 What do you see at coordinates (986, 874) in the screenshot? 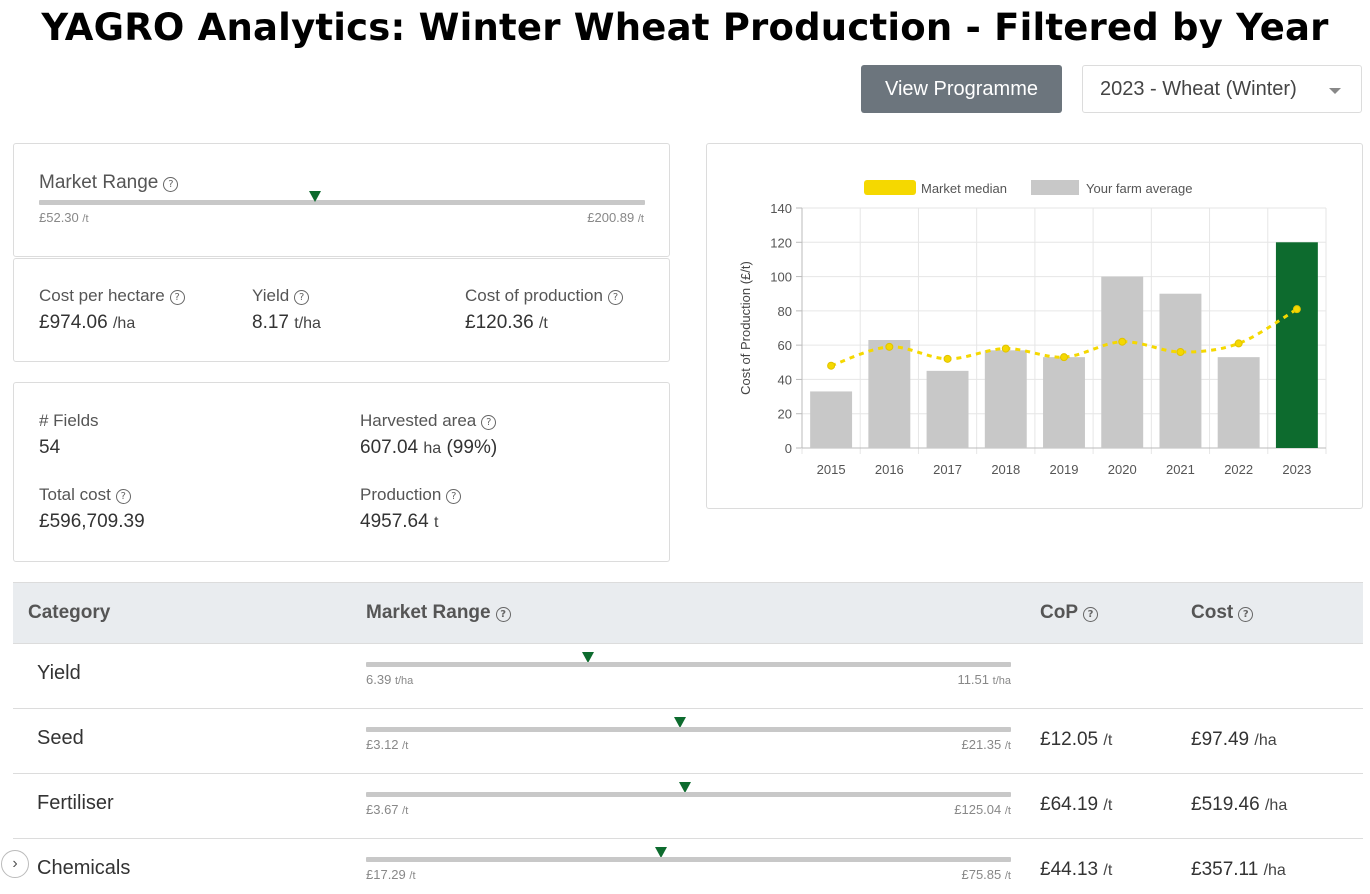
I see `range-max: £75.85 /t` at bounding box center [986, 874].